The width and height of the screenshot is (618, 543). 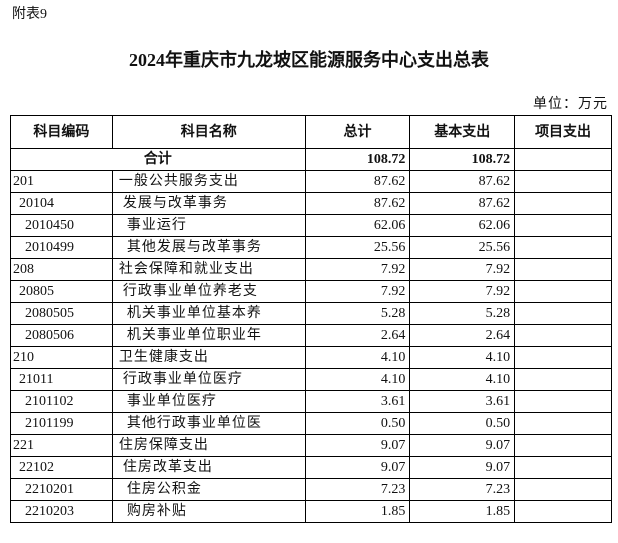 I want to click on header-row: 科目编码 科目名称 总计 基本支出 项目支出, so click(x=311, y=132).